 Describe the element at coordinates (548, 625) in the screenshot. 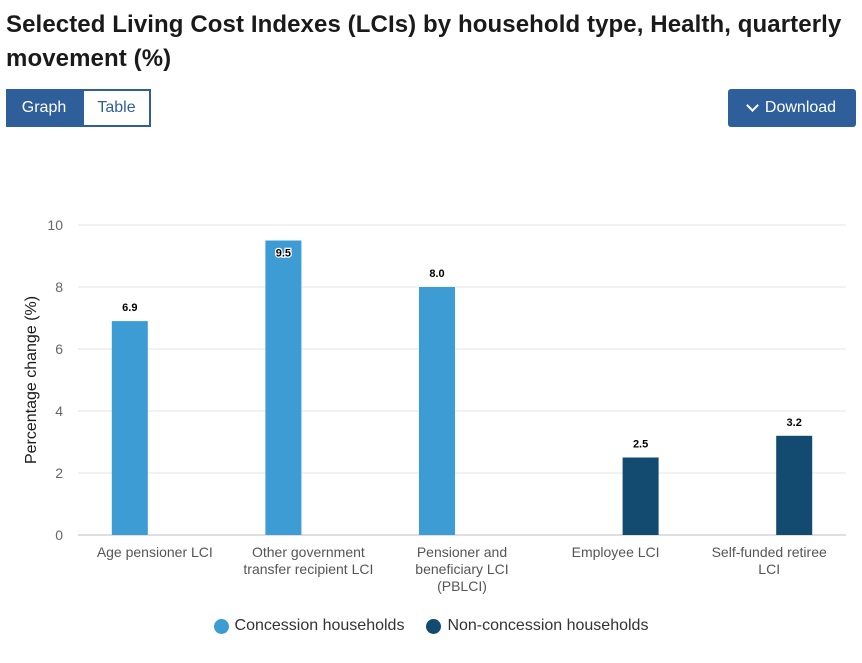

I see `legend-label-non-concession: Non-concession households` at that location.